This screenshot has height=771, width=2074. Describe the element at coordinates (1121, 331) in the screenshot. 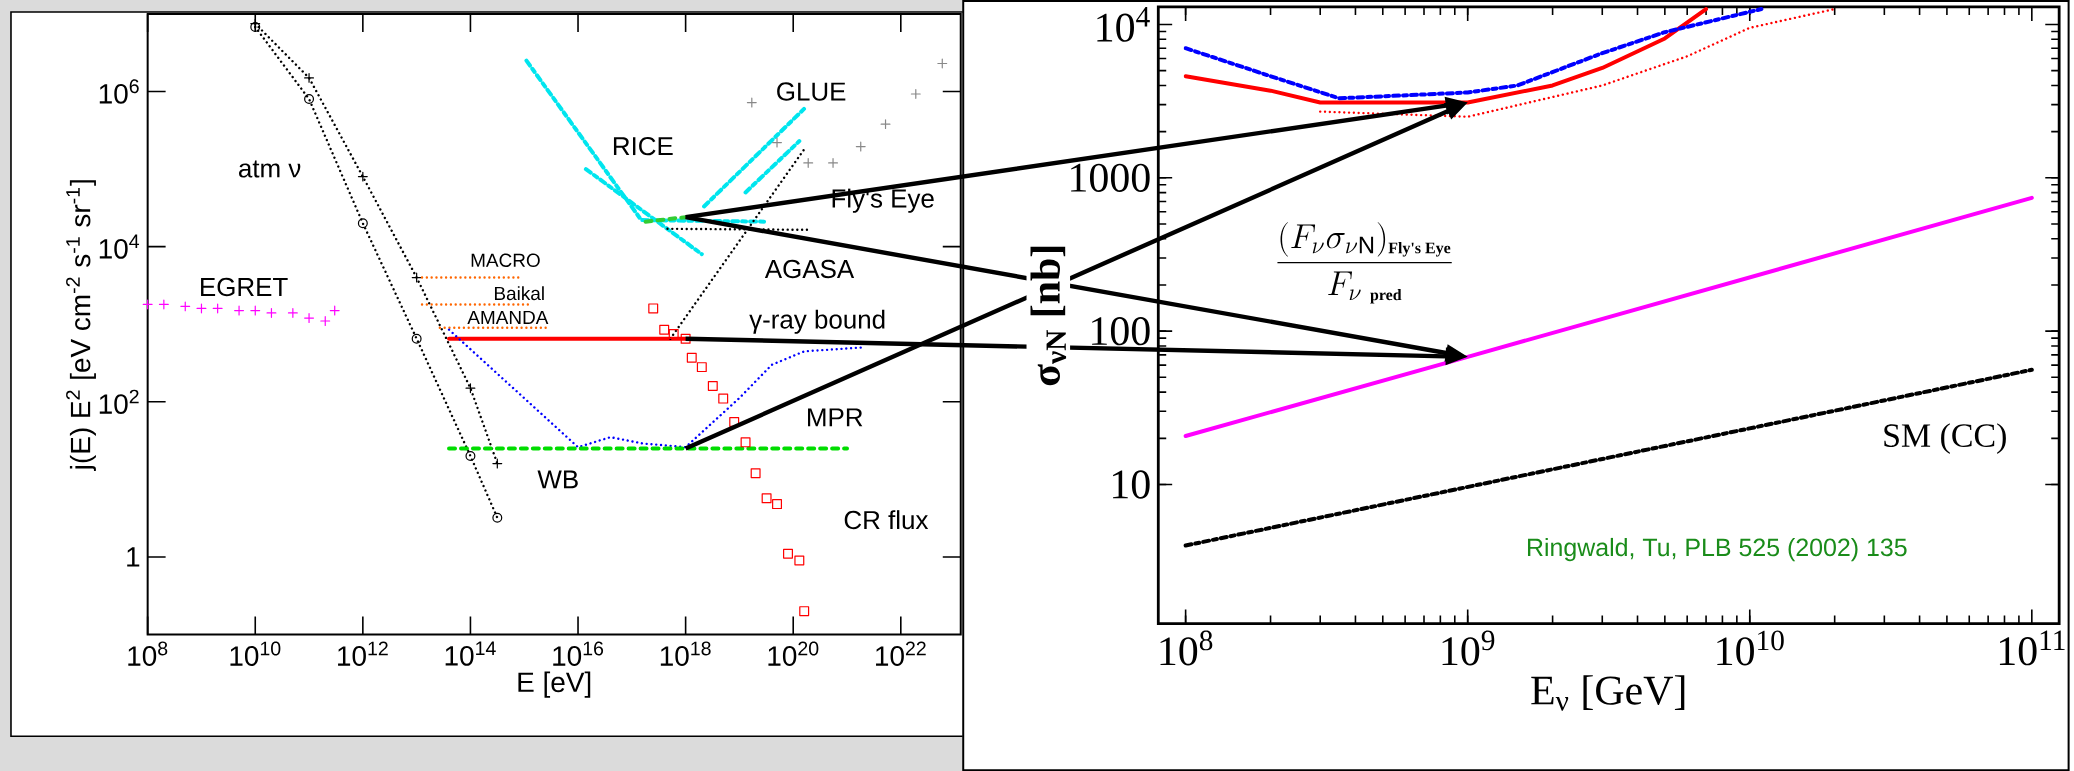

I see `y-tick-label: 100` at that location.